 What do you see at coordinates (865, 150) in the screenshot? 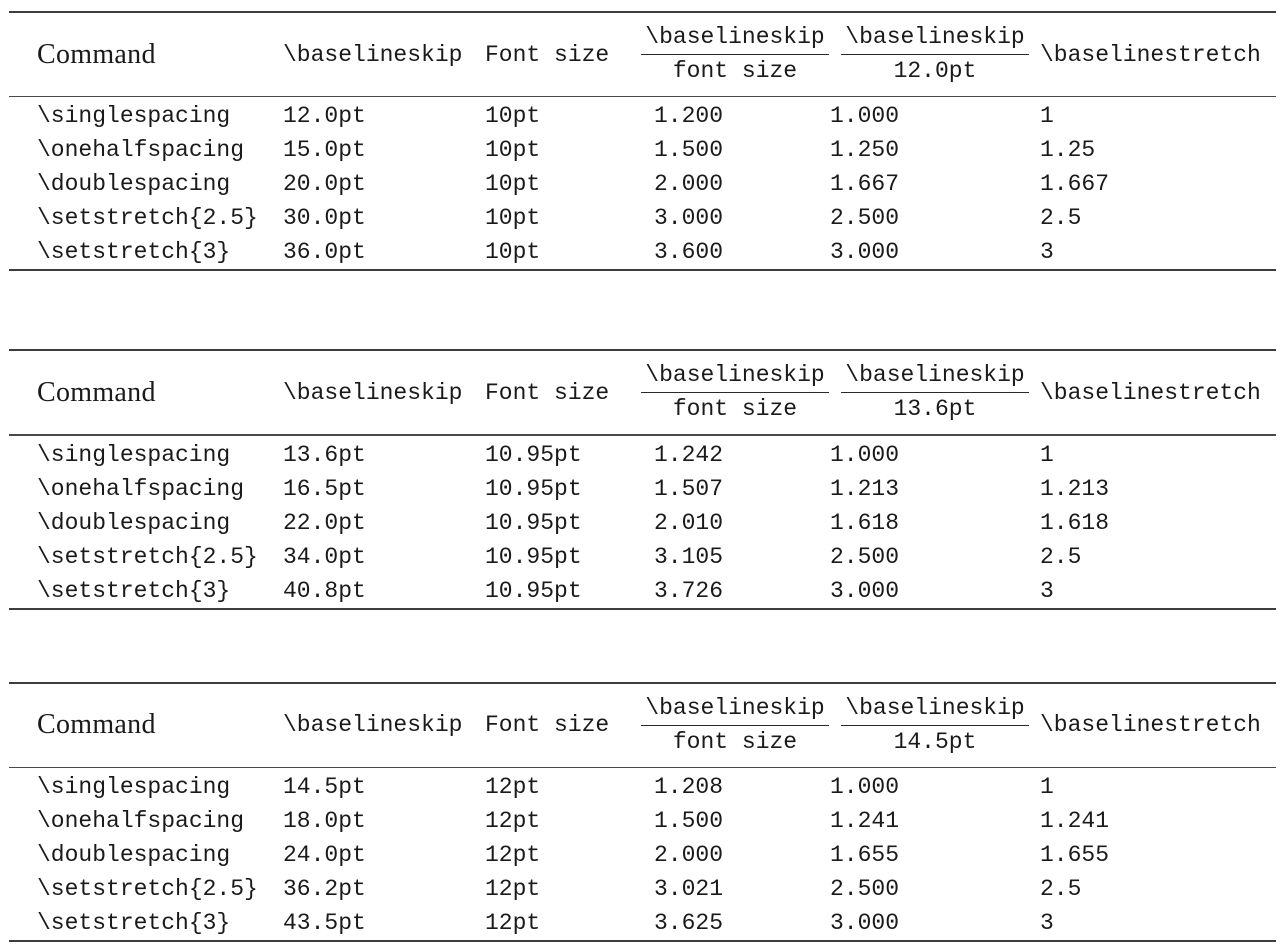
I see `cell-ratio-single: 1.250` at bounding box center [865, 150].